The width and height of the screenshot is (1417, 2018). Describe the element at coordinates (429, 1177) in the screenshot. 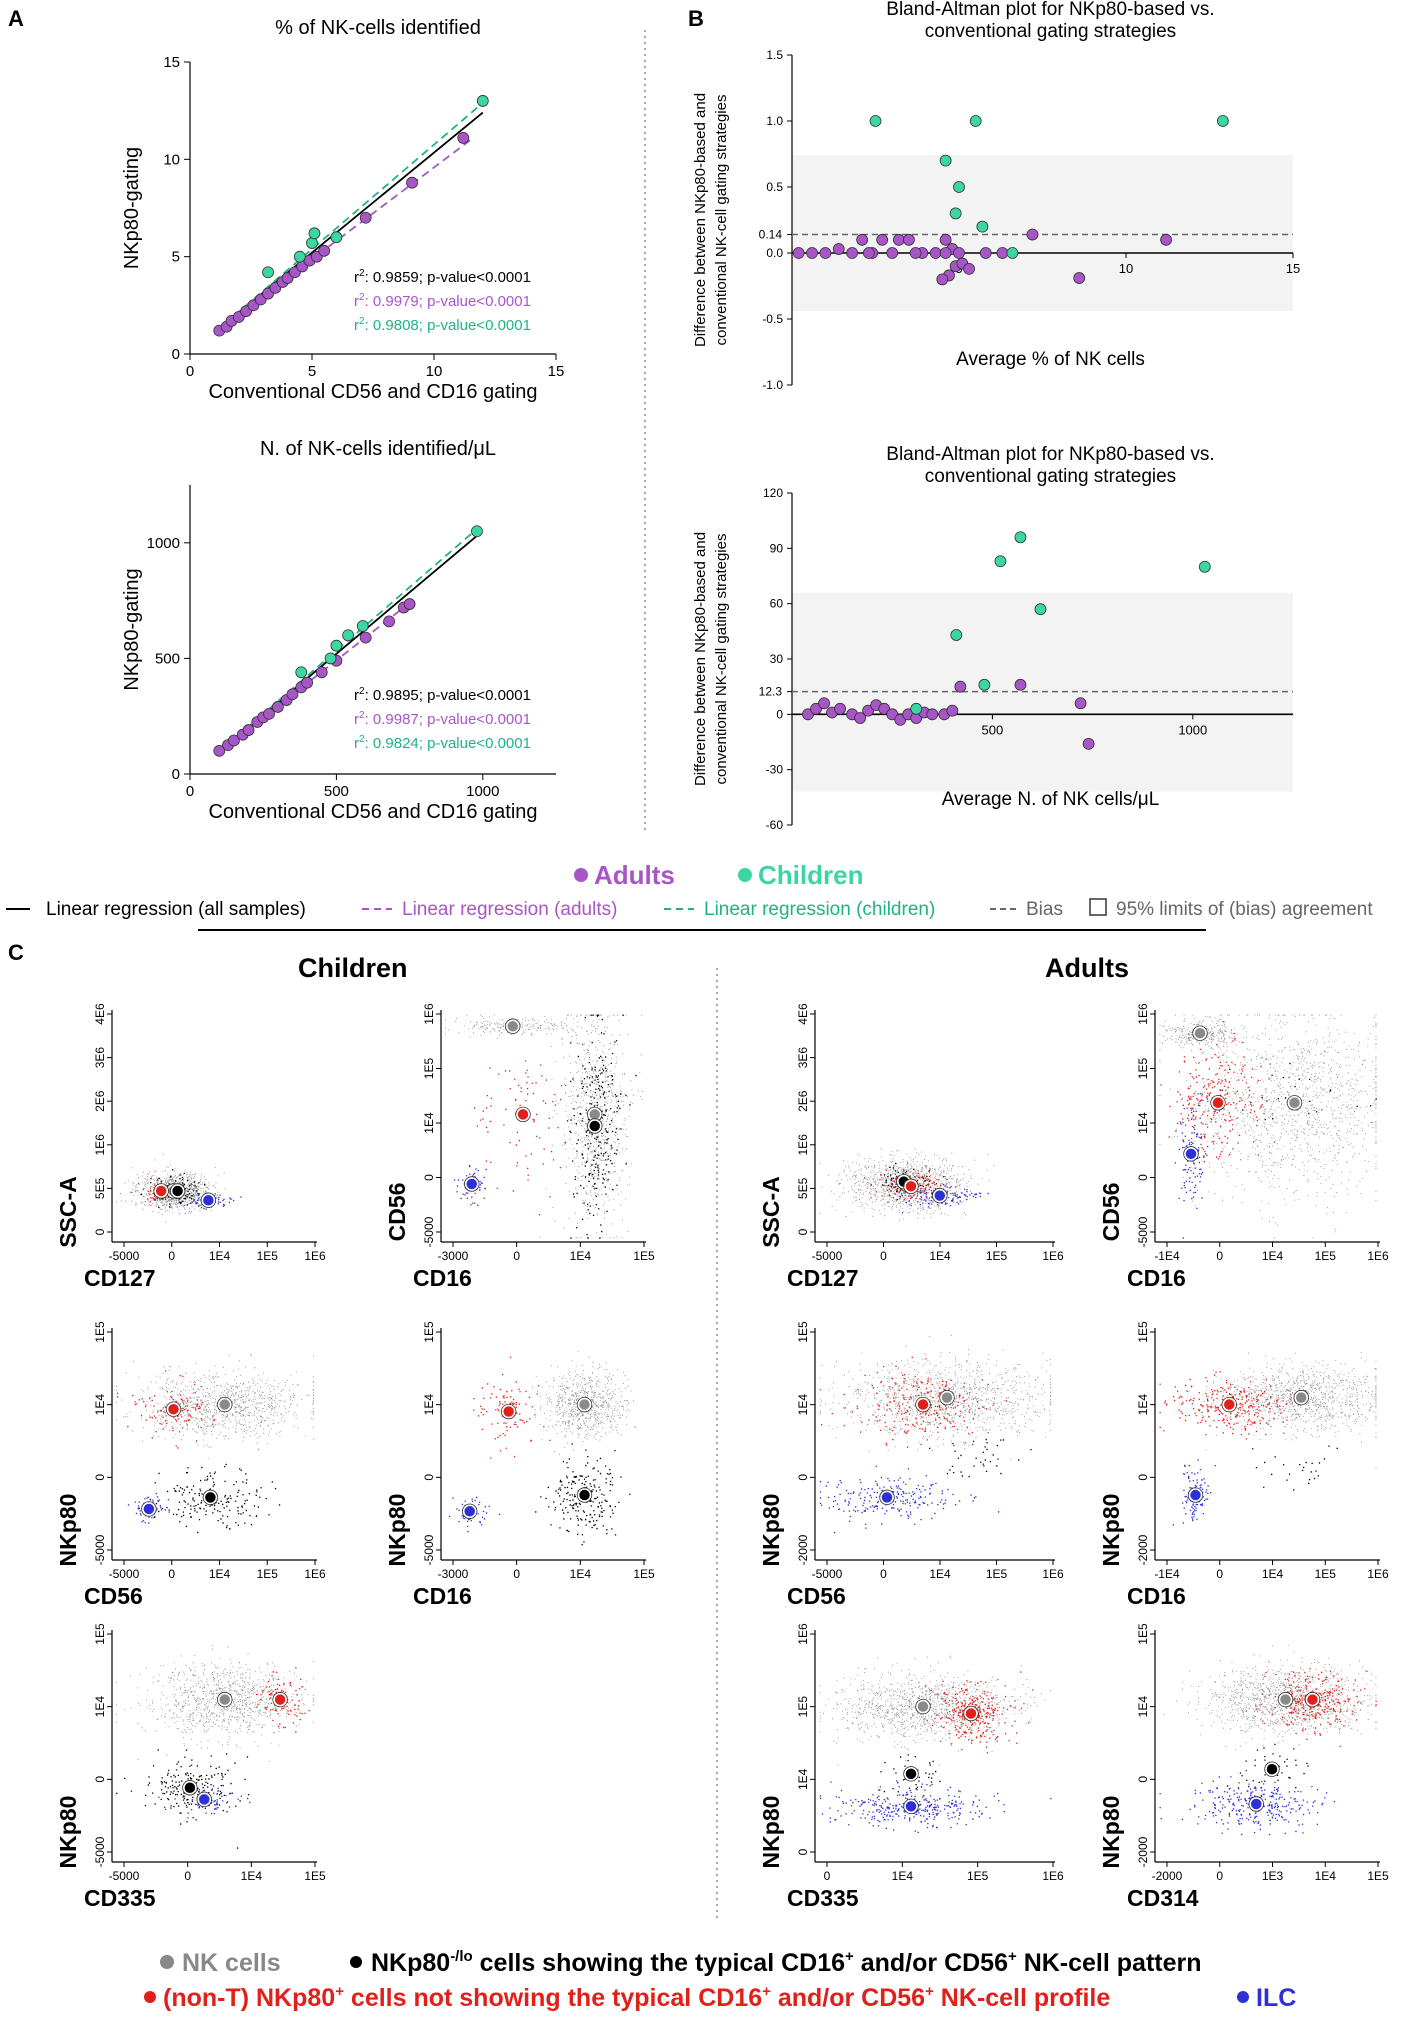

I see `c-ch-2-ytick-label: 0` at that location.